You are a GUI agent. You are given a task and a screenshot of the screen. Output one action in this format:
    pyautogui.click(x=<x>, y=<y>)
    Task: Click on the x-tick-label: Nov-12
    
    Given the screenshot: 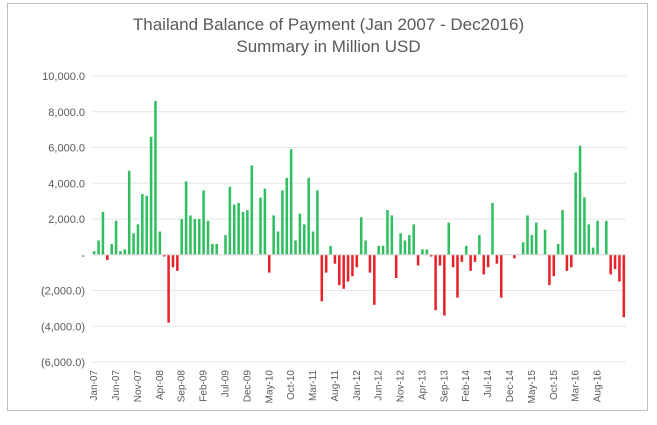 What is the action you would take?
    pyautogui.click(x=401, y=386)
    